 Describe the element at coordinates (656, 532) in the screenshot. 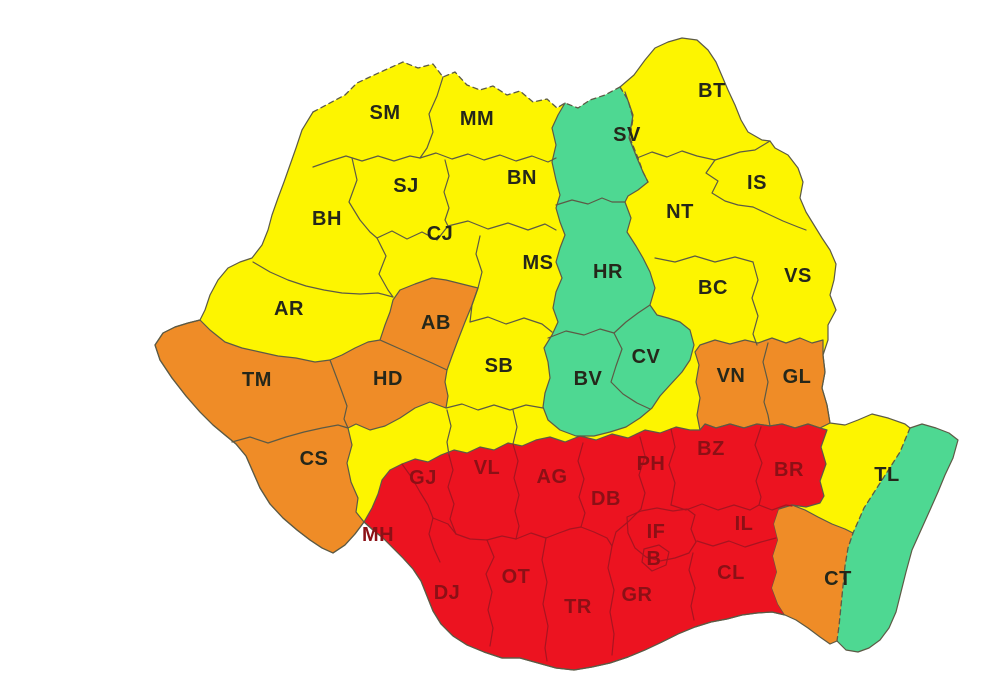

I see `county-label-IF: IF` at that location.